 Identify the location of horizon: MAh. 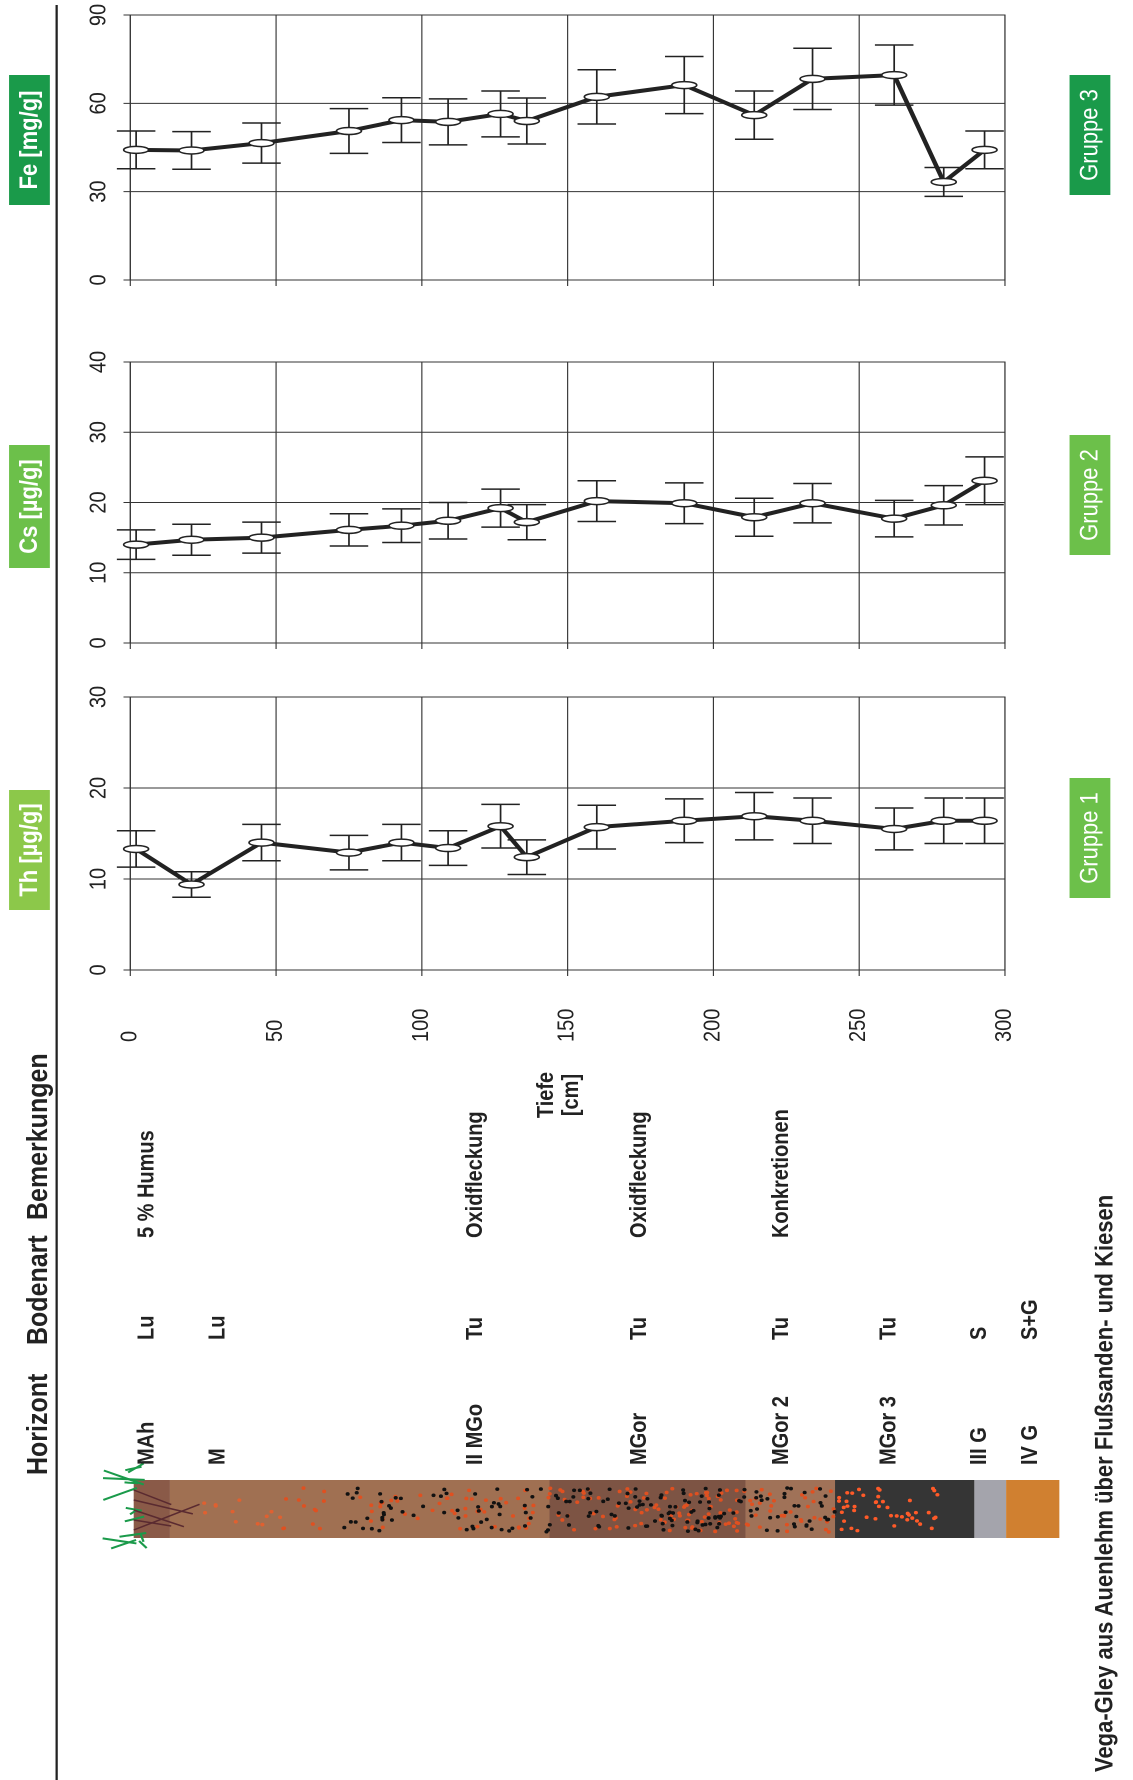
(145, 1443).